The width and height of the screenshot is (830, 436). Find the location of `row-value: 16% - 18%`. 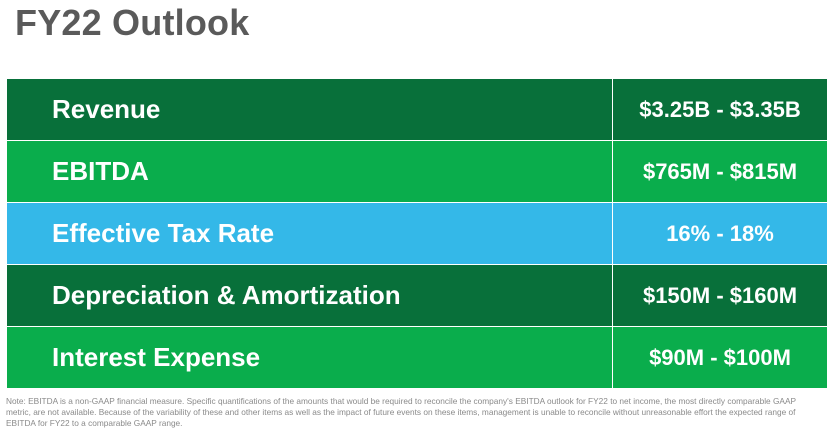

row-value: 16% - 18% is located at coordinates (720, 233).